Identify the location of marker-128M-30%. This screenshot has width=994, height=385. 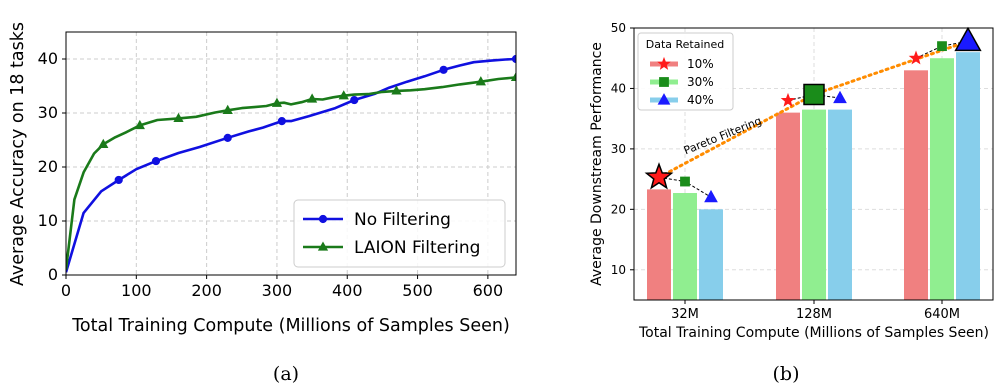
(814, 94).